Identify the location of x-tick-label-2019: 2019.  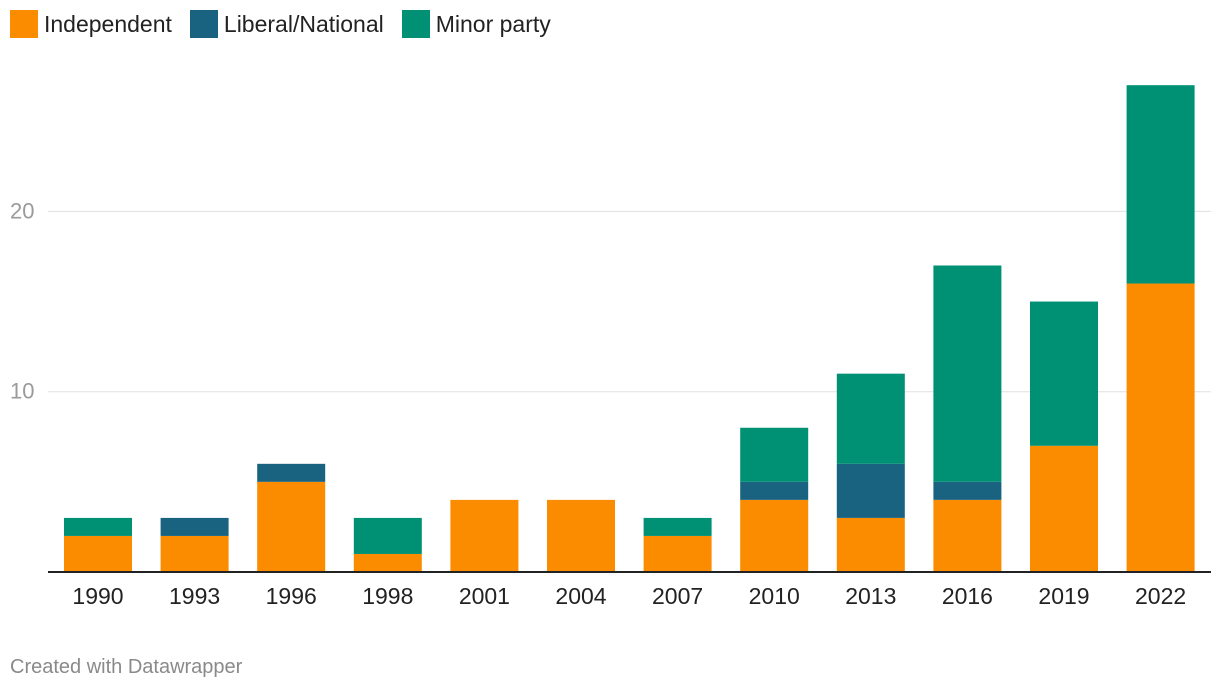
(1063, 596).